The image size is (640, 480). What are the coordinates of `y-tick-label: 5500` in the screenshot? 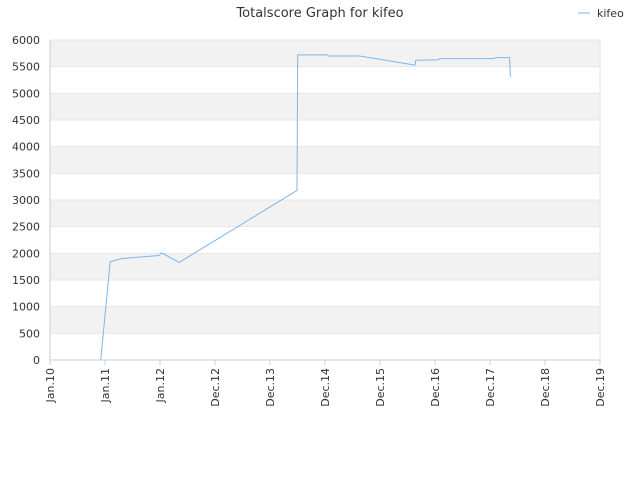 It's located at (26, 67).